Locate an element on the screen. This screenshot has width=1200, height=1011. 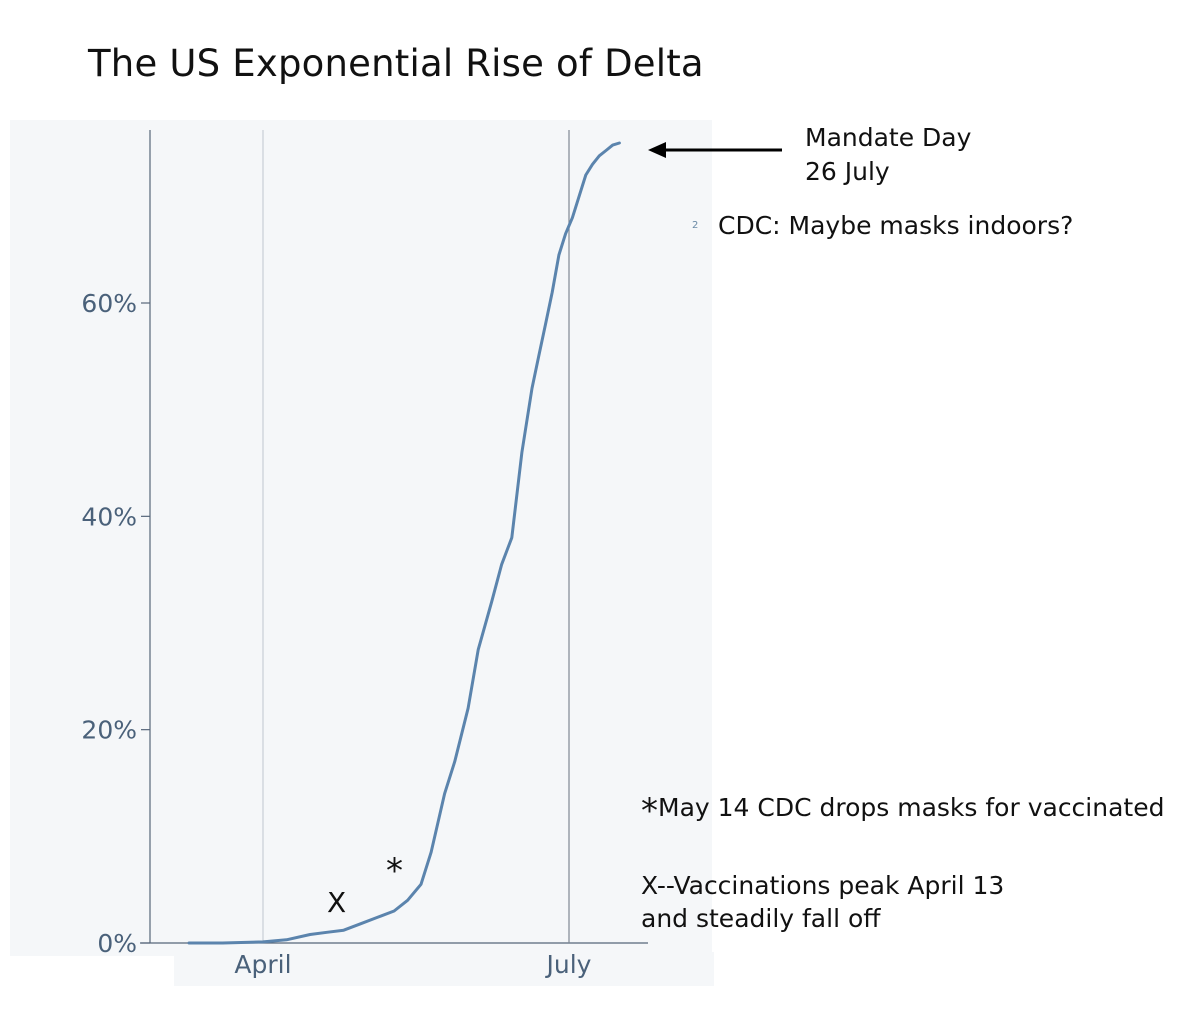
cdc-masks-indoors-note: CDC: Maybe masks indoors? is located at coordinates (896, 225).